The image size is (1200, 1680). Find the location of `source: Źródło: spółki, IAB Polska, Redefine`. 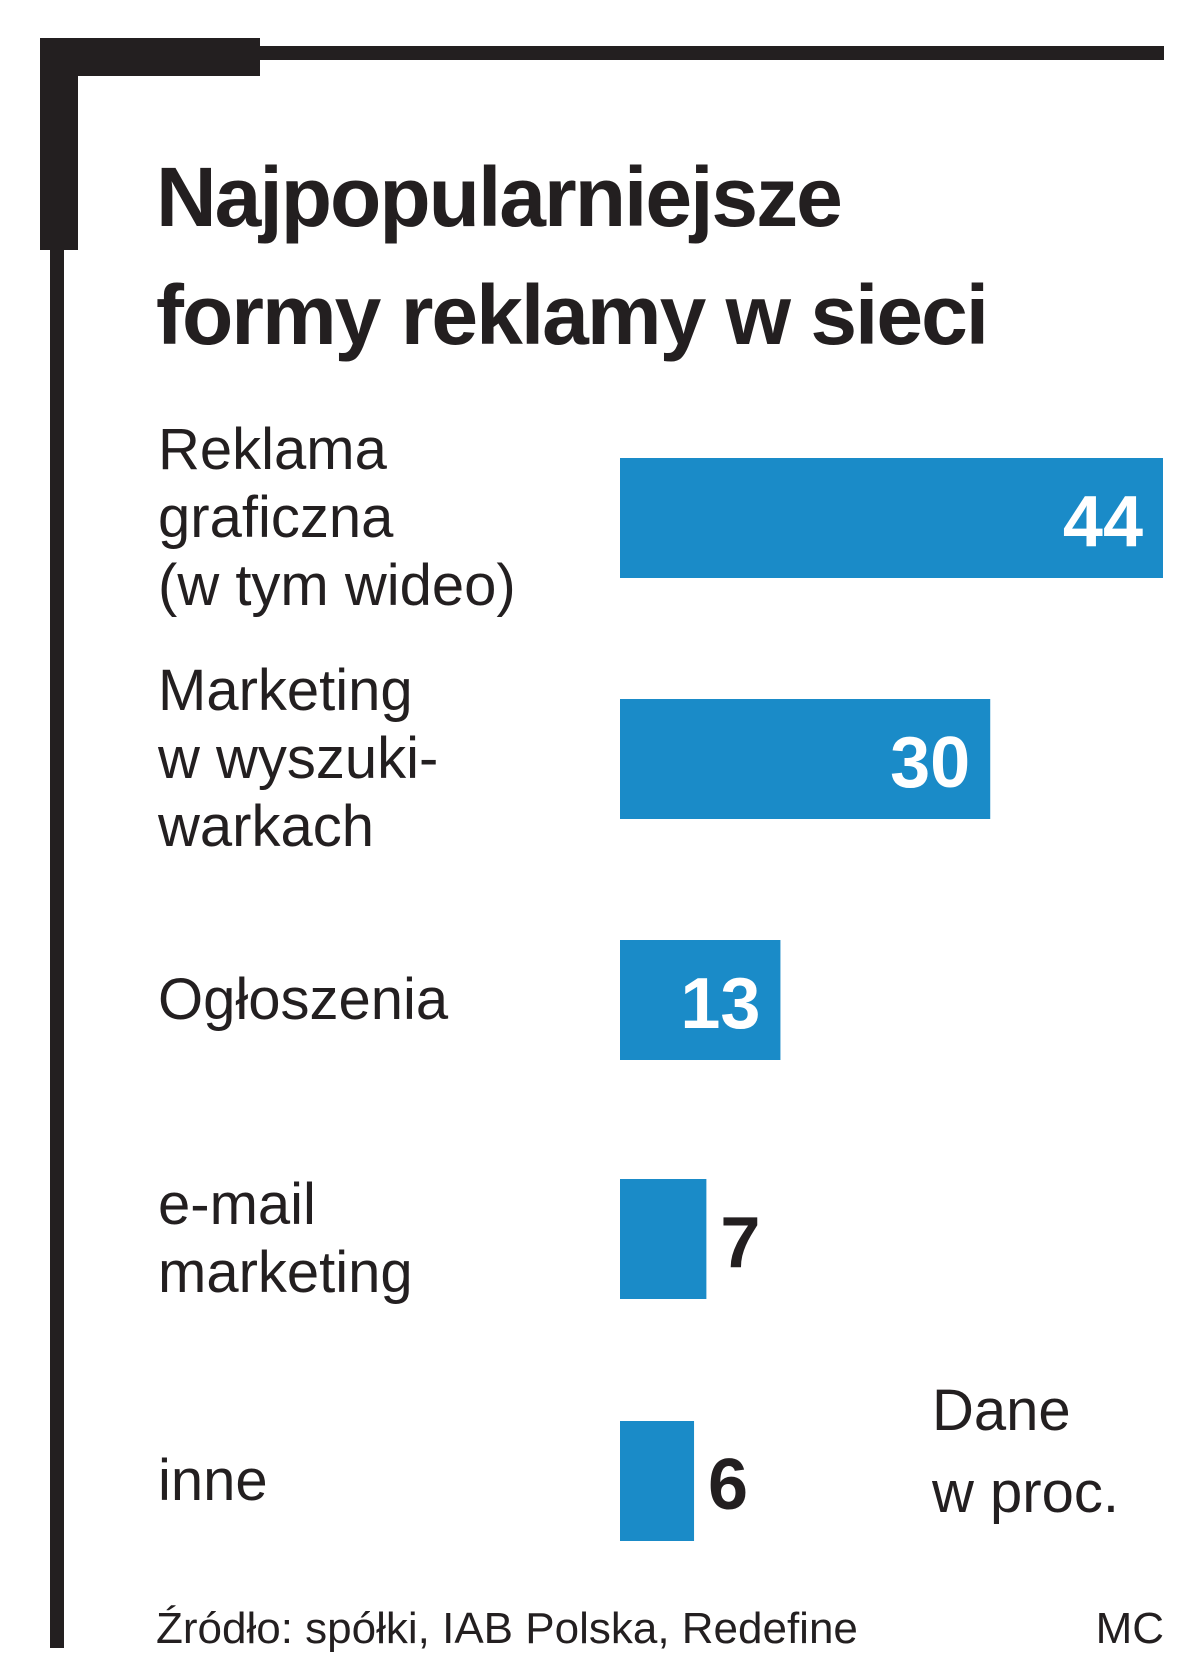

source: Źródło: spółki, IAB Polska, Redefine is located at coordinates (507, 1628).